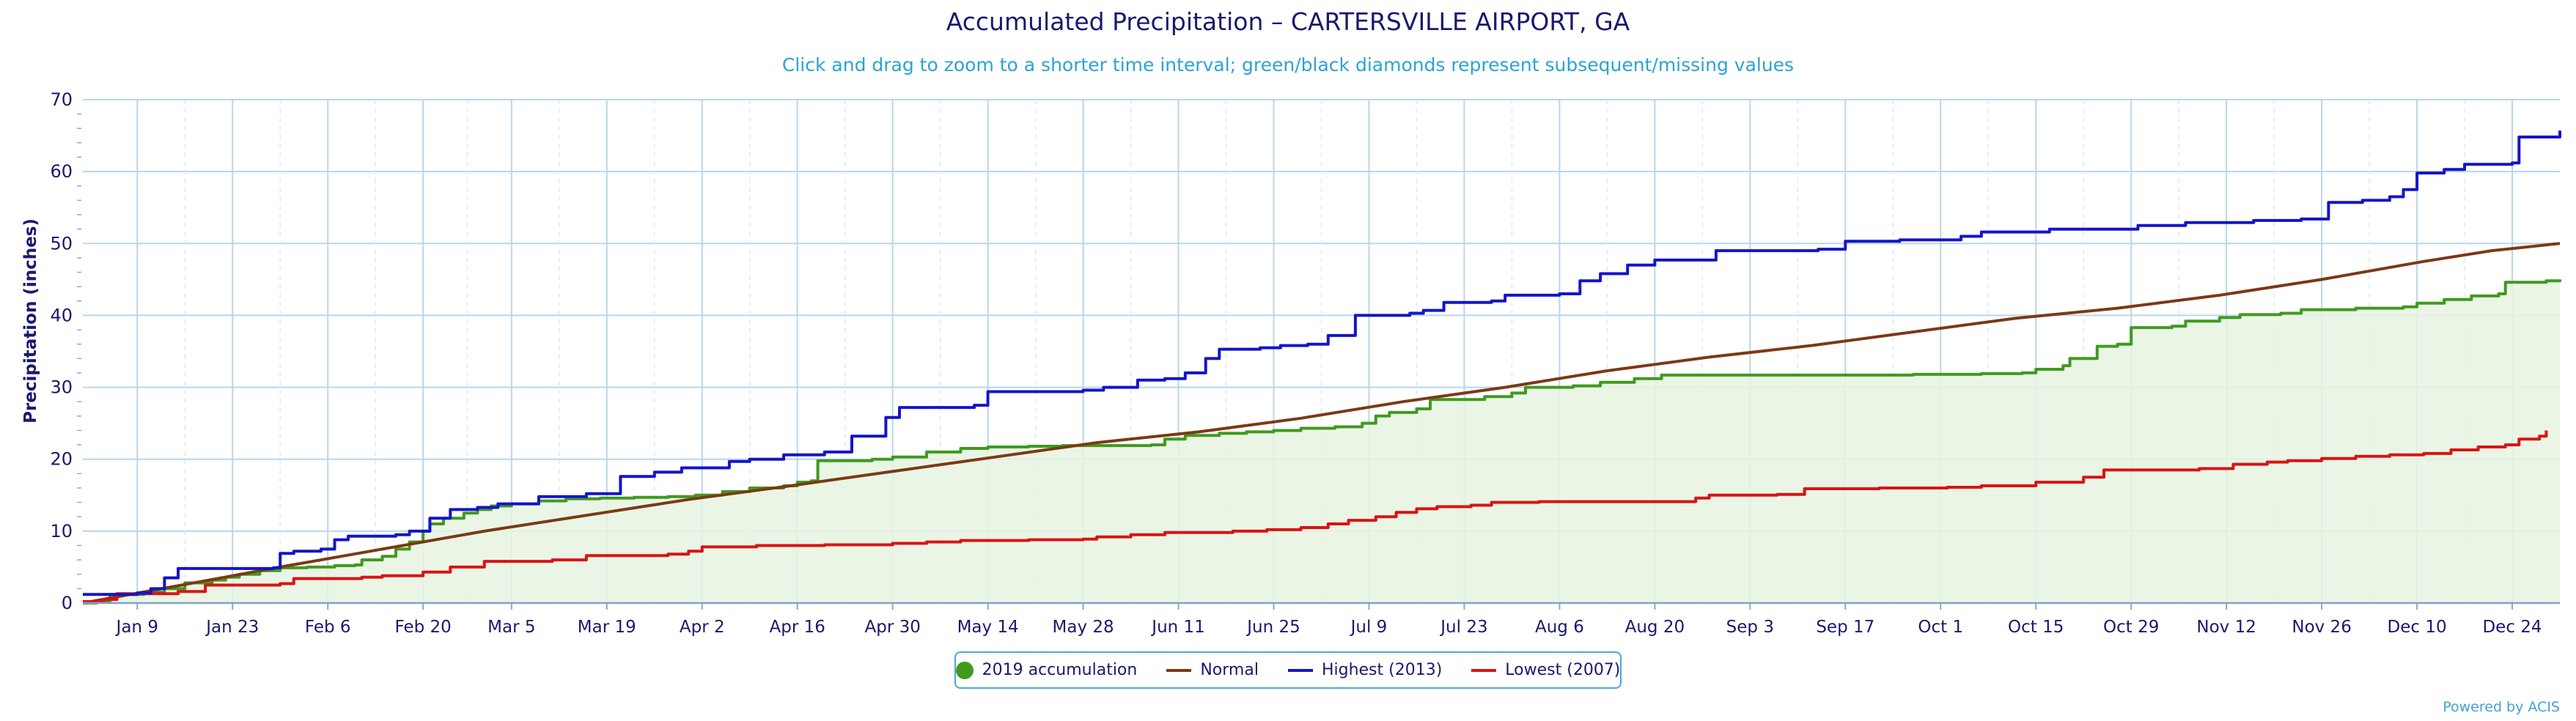 The image size is (2576, 721). I want to click on legend-item-highest: Highest (2013), so click(1365, 670).